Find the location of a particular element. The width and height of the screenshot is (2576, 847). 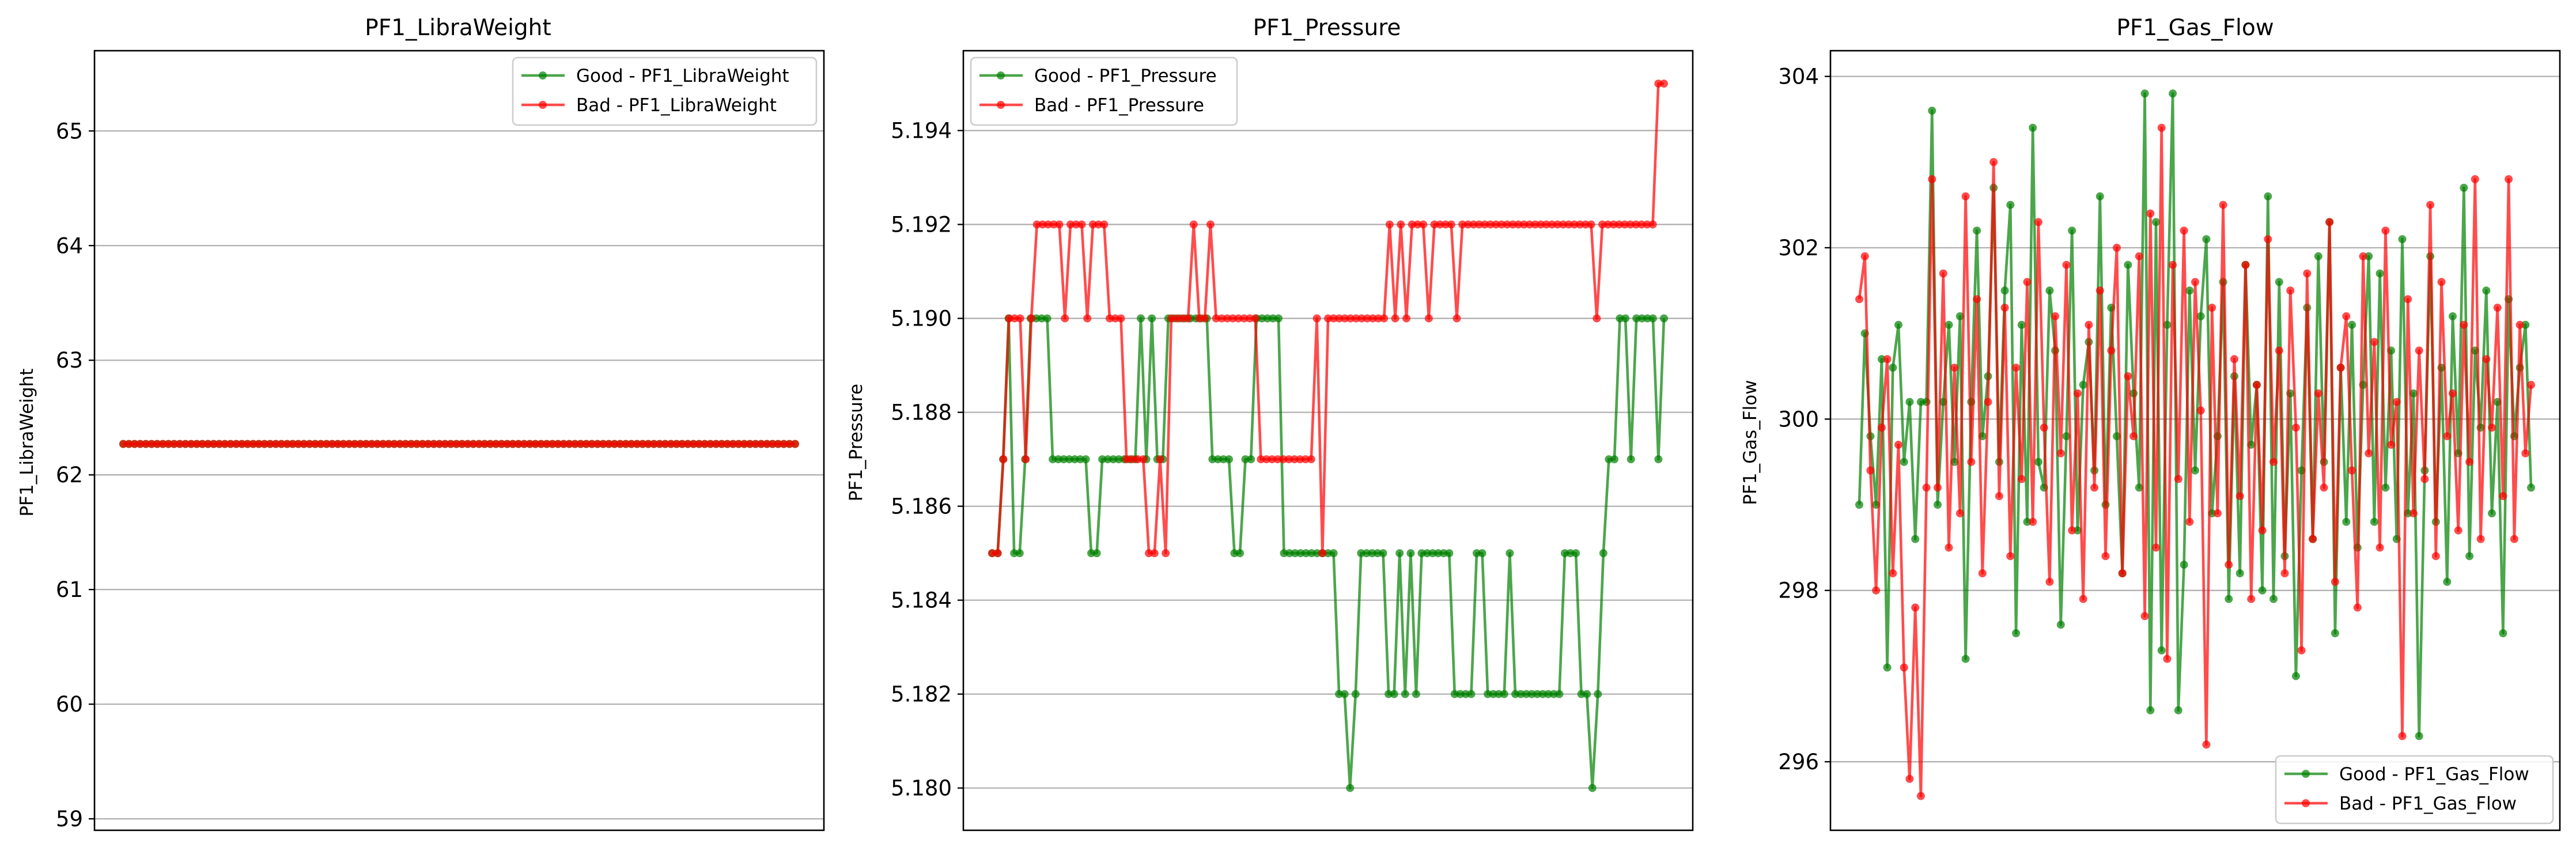

y-tick-label: 302 is located at coordinates (1798, 248).